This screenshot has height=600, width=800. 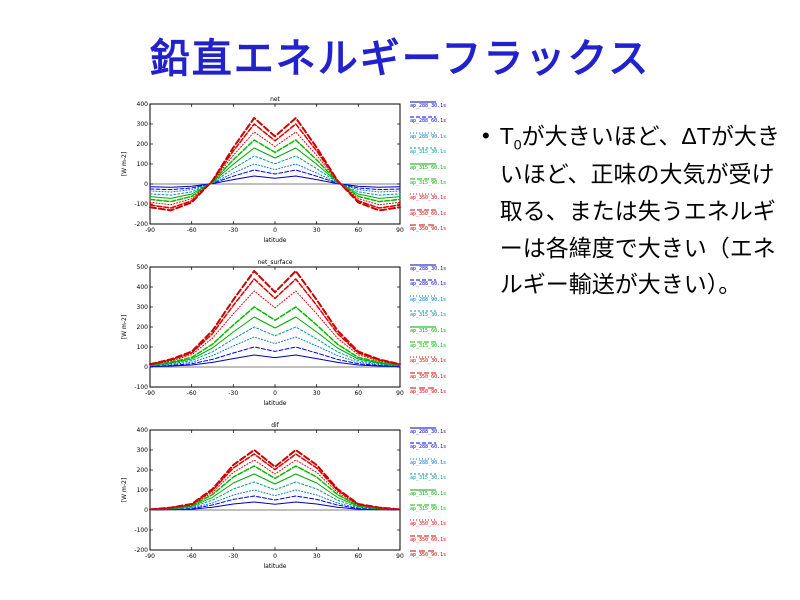 What do you see at coordinates (275, 99) in the screenshot?
I see `svg-text: net` at bounding box center [275, 99].